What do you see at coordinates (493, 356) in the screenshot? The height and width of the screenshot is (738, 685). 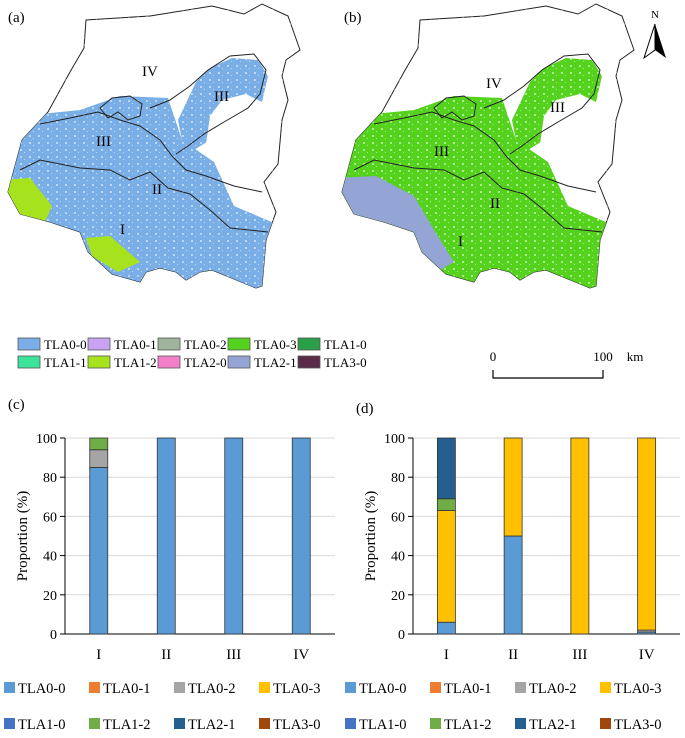 I see `scale-bar-start: 0` at bounding box center [493, 356].